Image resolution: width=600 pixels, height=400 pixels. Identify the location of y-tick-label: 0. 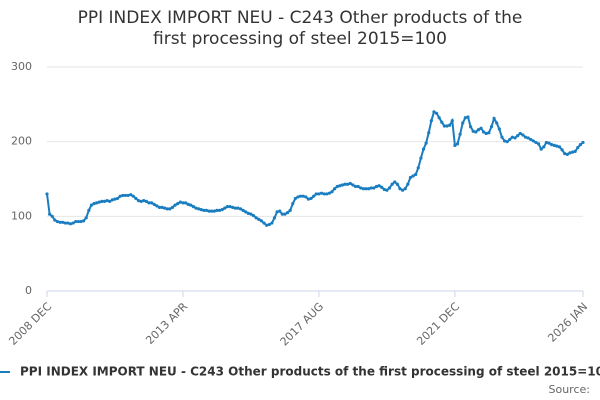
(28, 290).